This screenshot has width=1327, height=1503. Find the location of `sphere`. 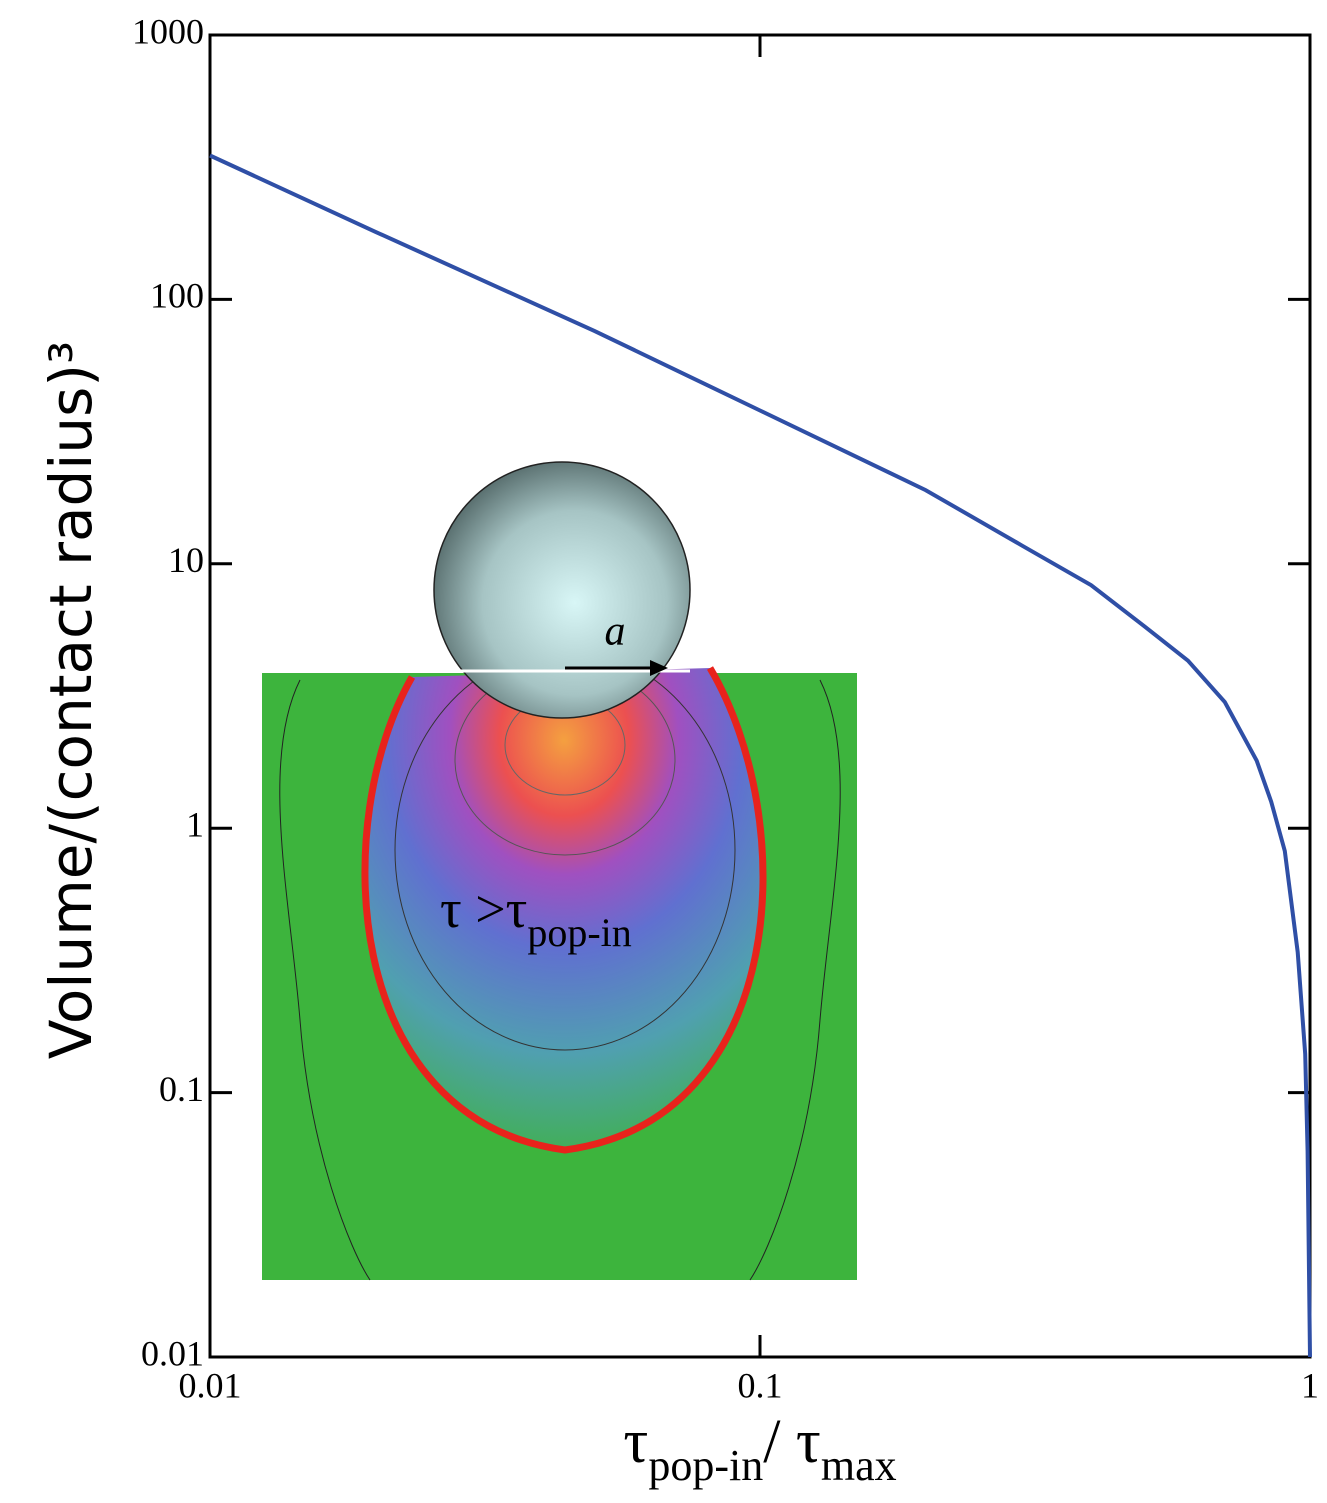

sphere is located at coordinates (562, 590).